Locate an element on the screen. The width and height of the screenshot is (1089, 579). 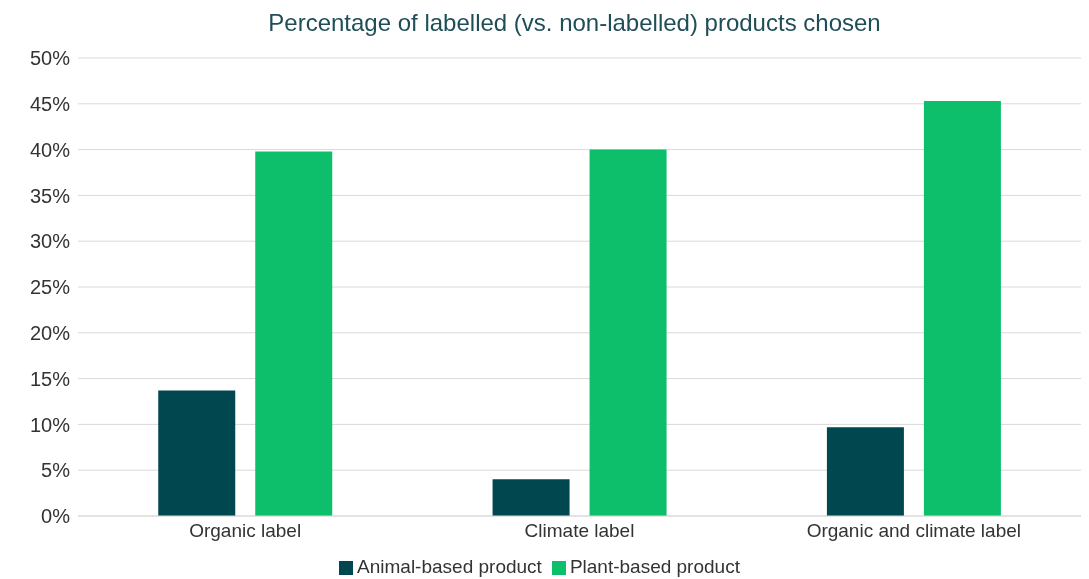
y-tick-label: 20% is located at coordinates (50, 332).